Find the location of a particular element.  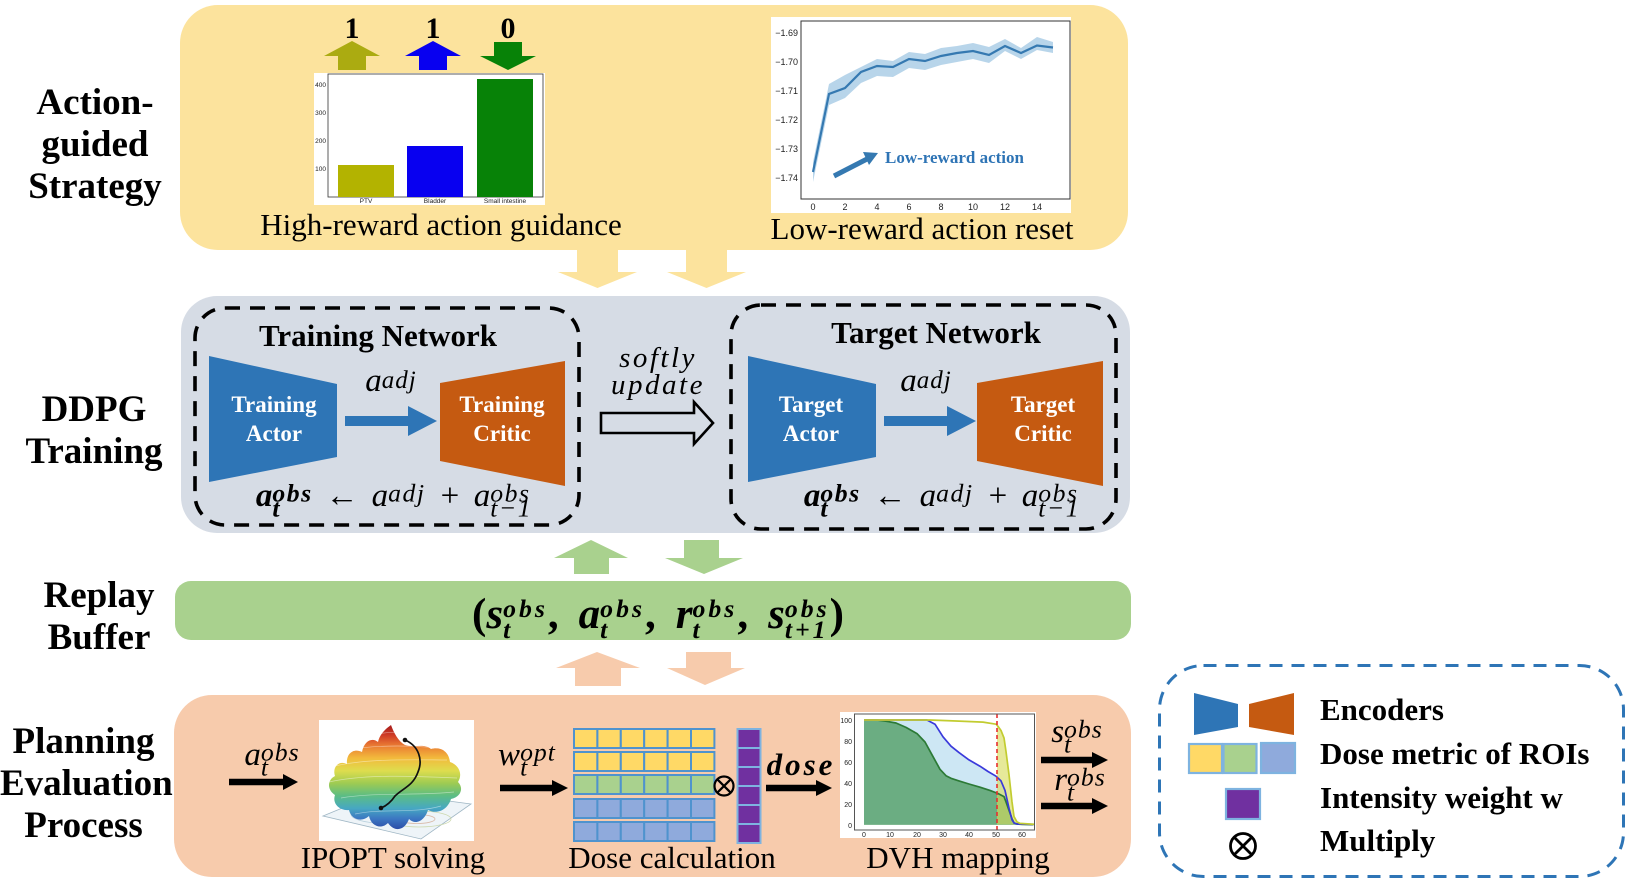

svg-text: 400 is located at coordinates (320, 85).